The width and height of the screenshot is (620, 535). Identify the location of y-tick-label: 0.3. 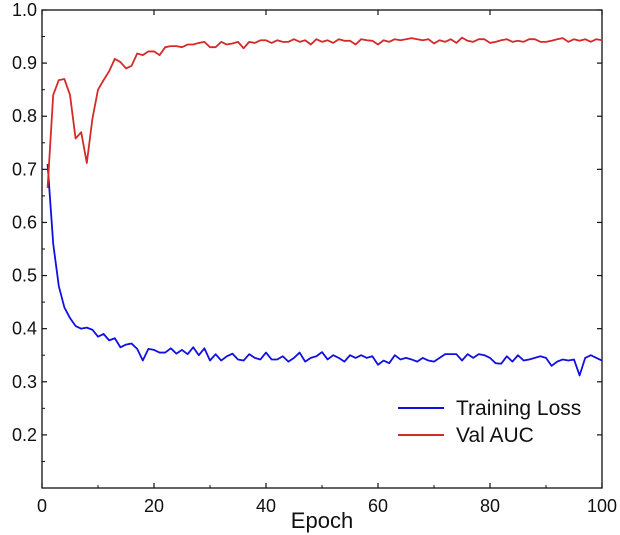
(24, 382).